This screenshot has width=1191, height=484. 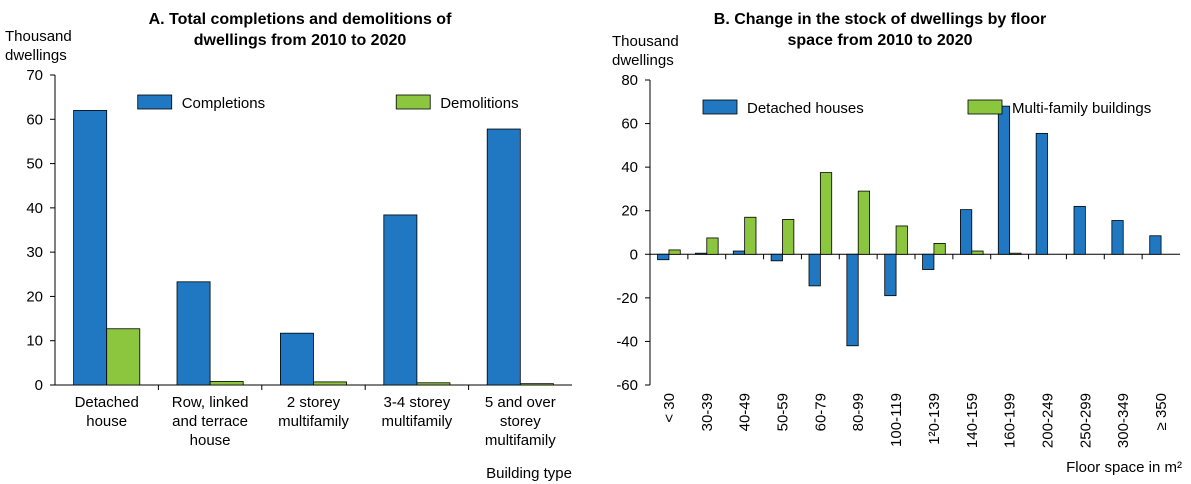 I want to click on y-tick-label: 30, so click(x=34, y=252).